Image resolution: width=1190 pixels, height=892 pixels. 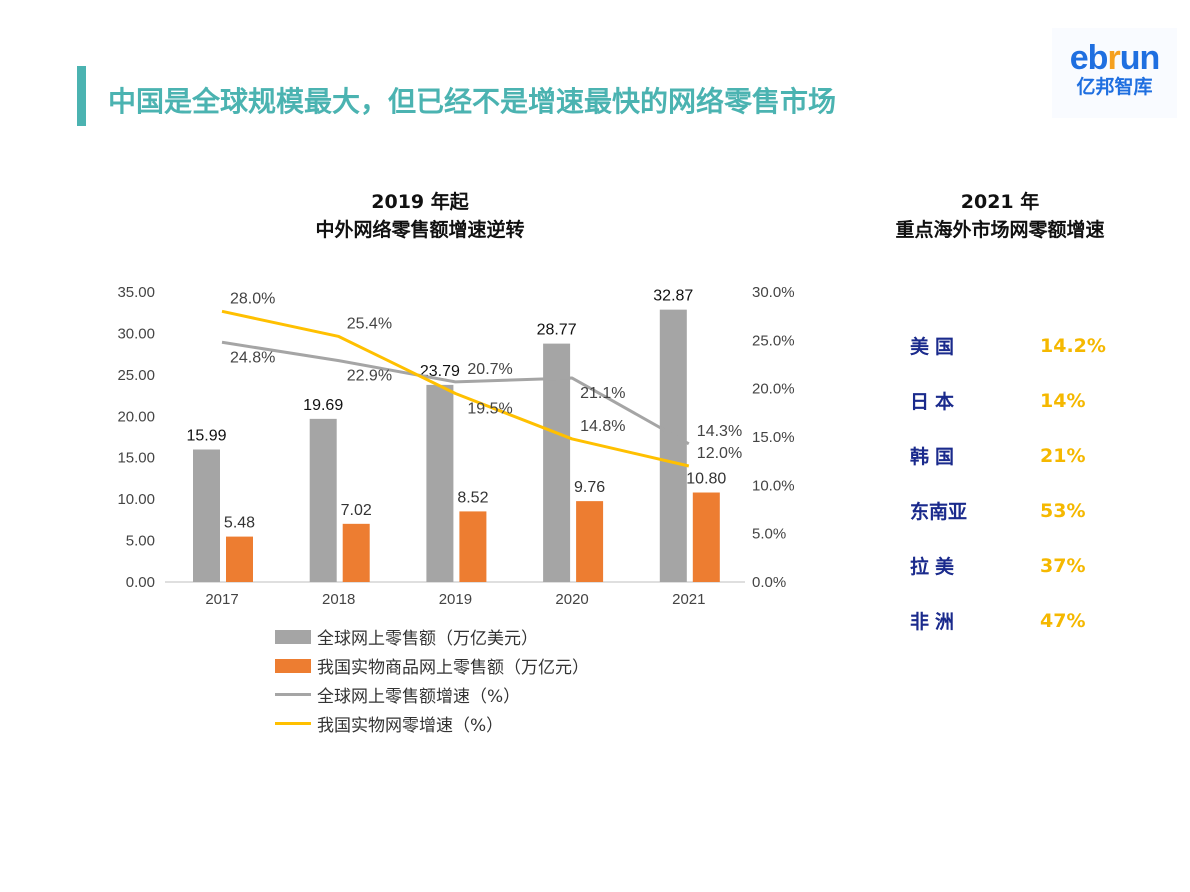 What do you see at coordinates (1000, 483) in the screenshot?
I see `market-growth-list: 美国 14.2% 日本 14% 韩国 21% 东南亚 53% 拉美 37% 非洲 47%` at bounding box center [1000, 483].